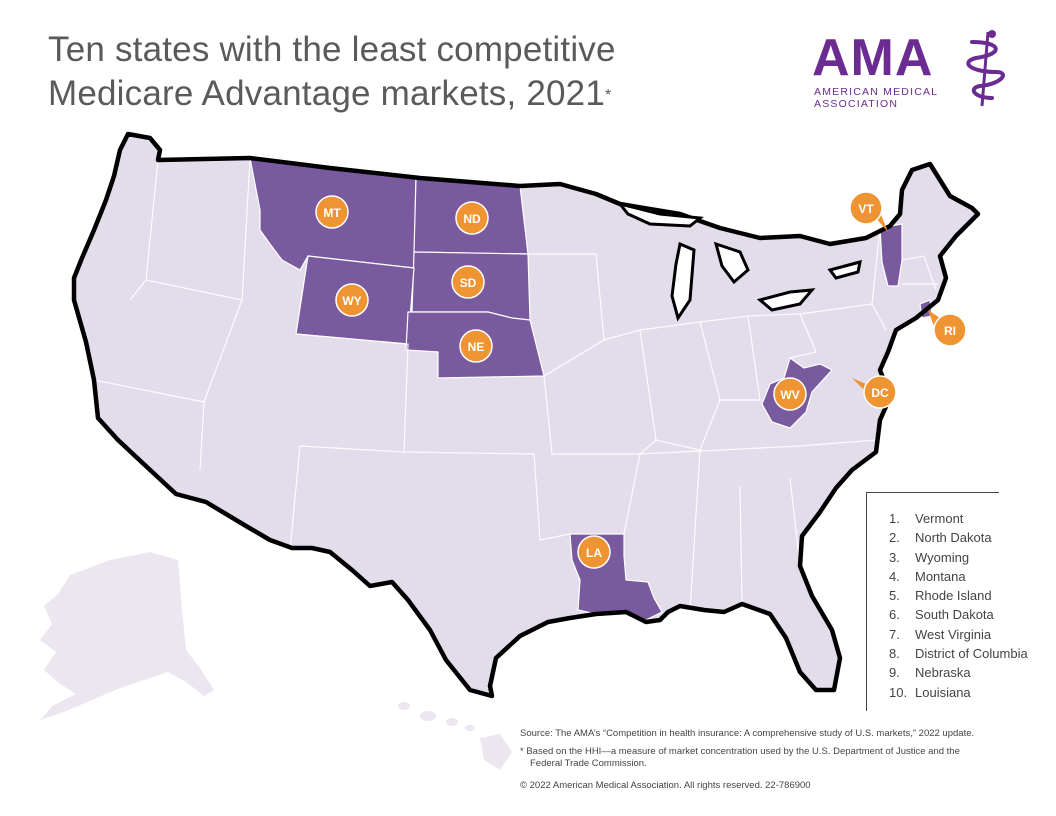 This screenshot has width=1056, height=816. I want to click on marker-dc: DC, so click(874, 392).